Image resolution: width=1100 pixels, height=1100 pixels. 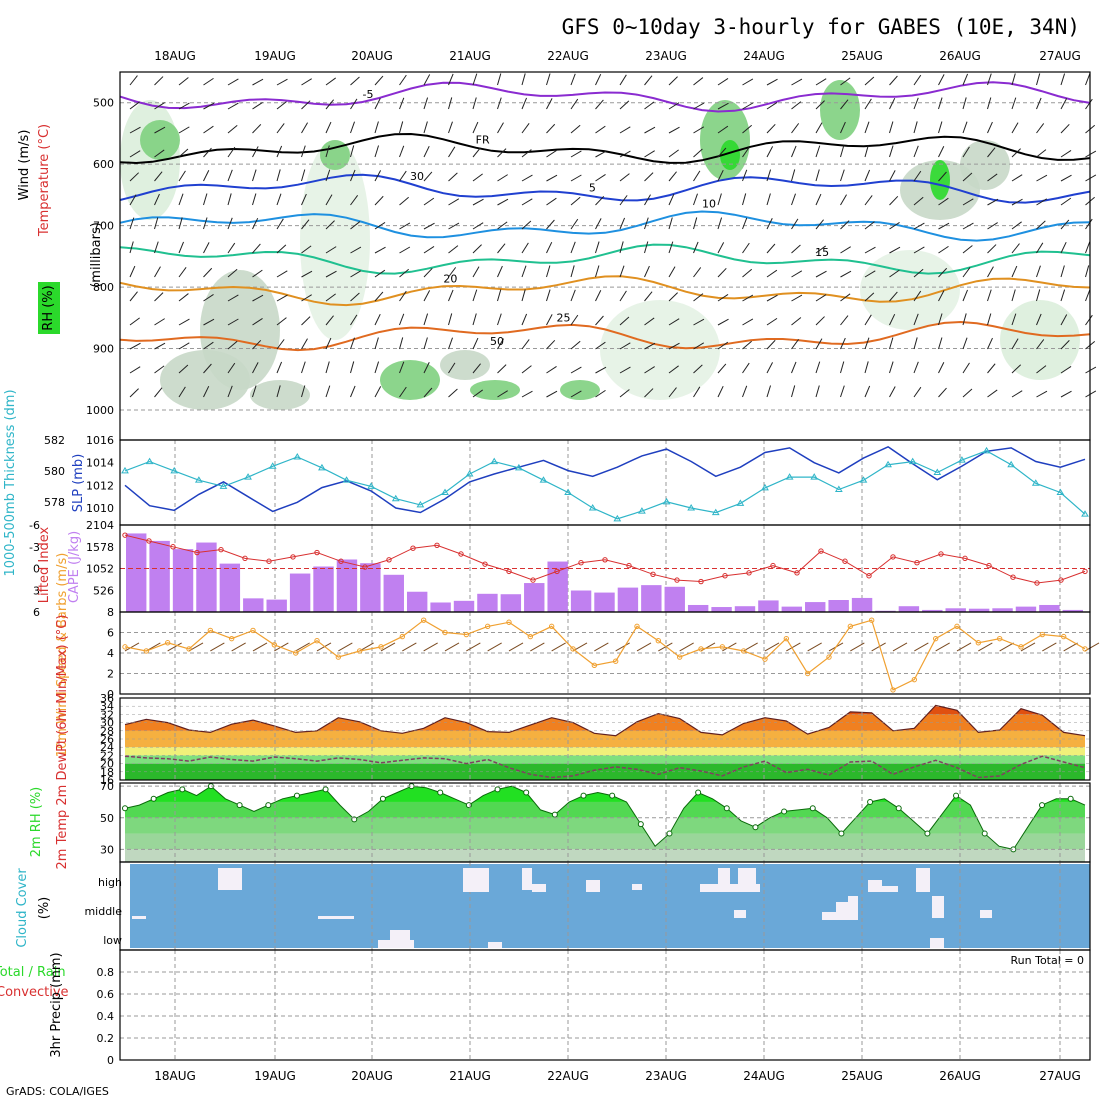 What do you see at coordinates (605, 653) in the screenshot?
I see `wind-frame` at bounding box center [605, 653].